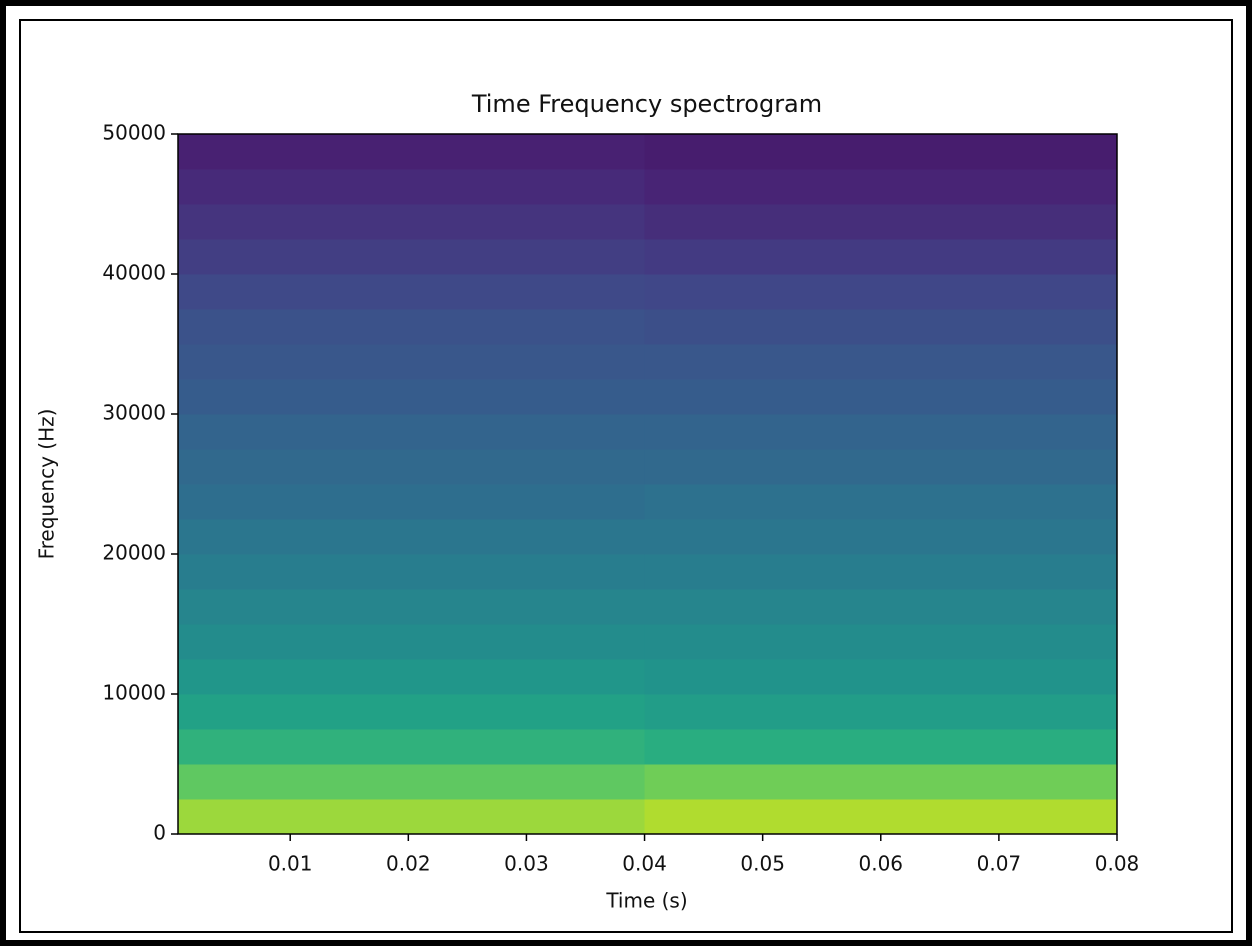  Describe the element at coordinates (134, 693) in the screenshot. I see `y-tick-label: 10000` at that location.